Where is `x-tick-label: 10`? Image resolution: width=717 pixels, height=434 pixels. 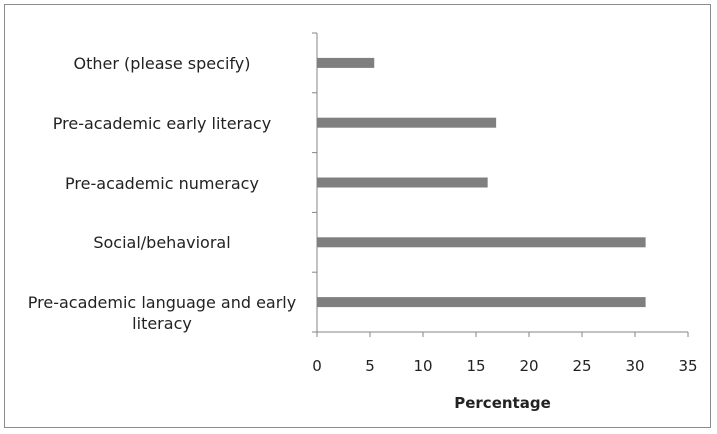 x-tick-label: 10 is located at coordinates (423, 366).